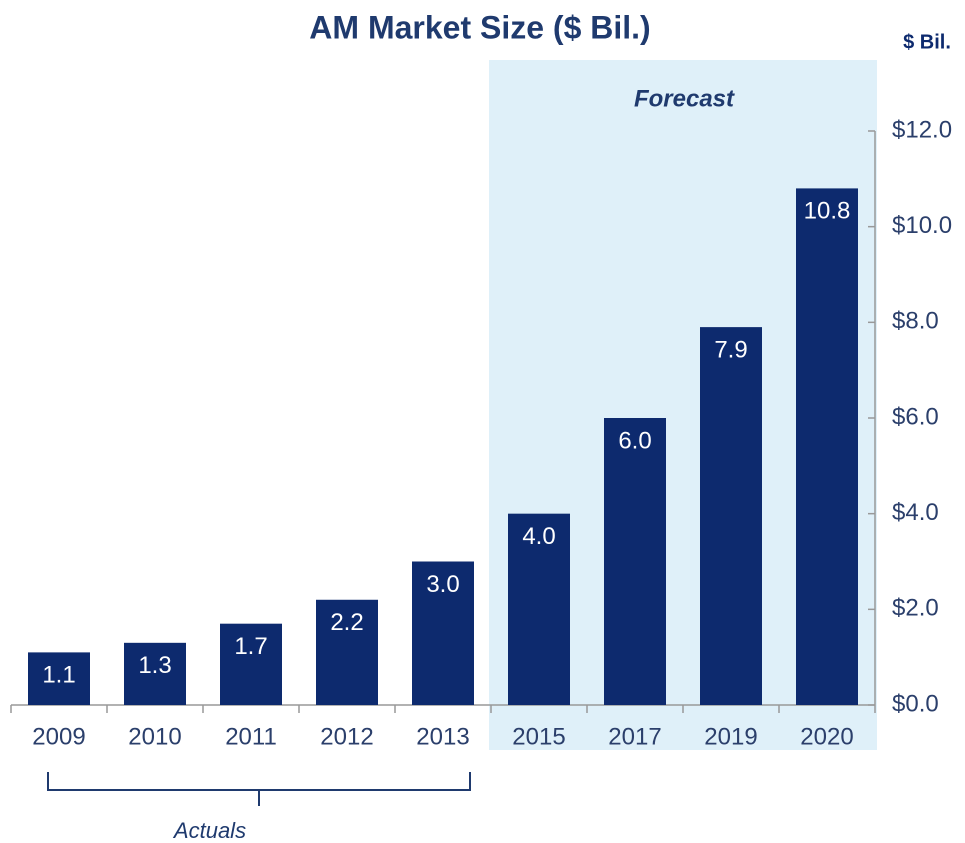 Image resolution: width=965 pixels, height=843 pixels. What do you see at coordinates (251, 736) in the screenshot?
I see `x-tick-label: 2011` at bounding box center [251, 736].